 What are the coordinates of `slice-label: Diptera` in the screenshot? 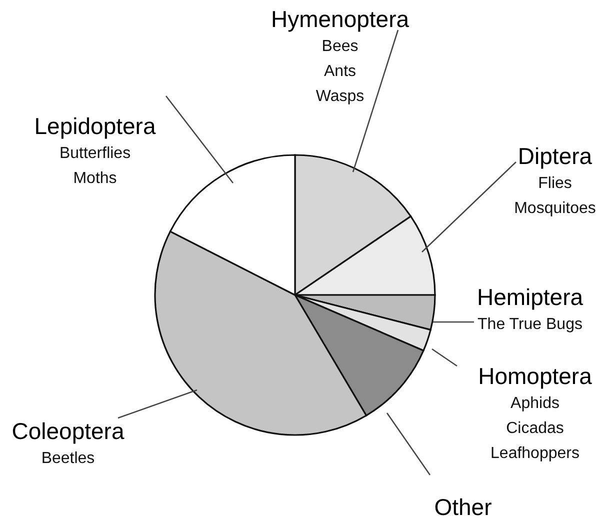 It's located at (555, 156).